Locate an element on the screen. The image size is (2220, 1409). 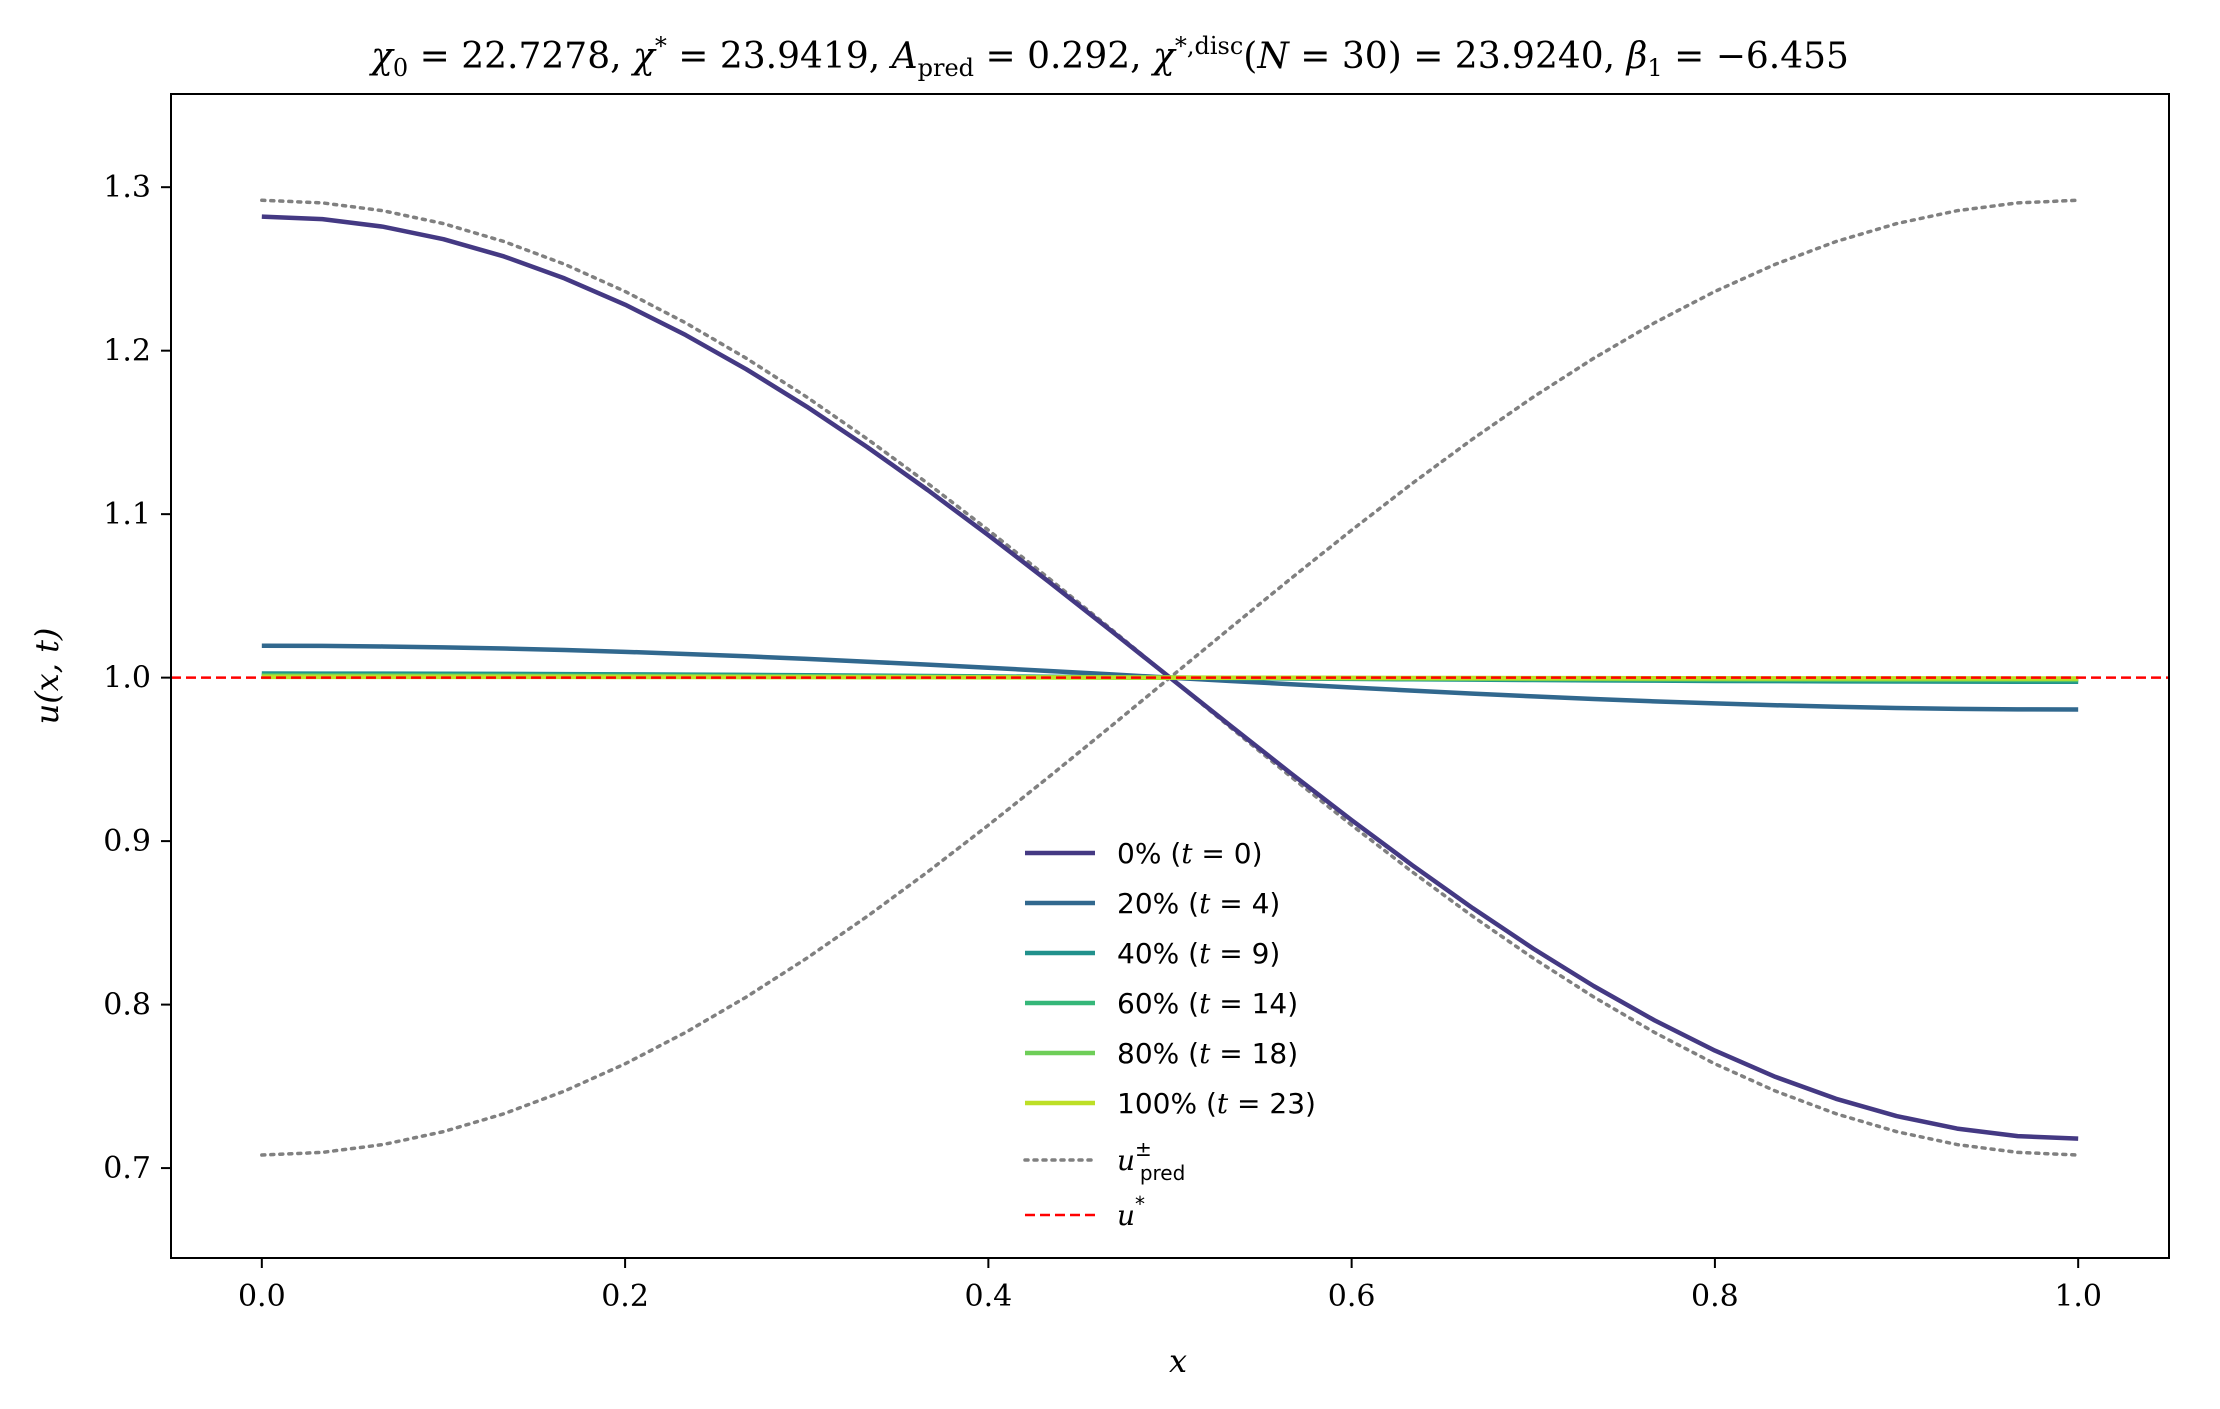
x-axis-ticks: 0.0 0.2 0.4 0.6 0.8 1.0 is located at coordinates (1170, 1286).